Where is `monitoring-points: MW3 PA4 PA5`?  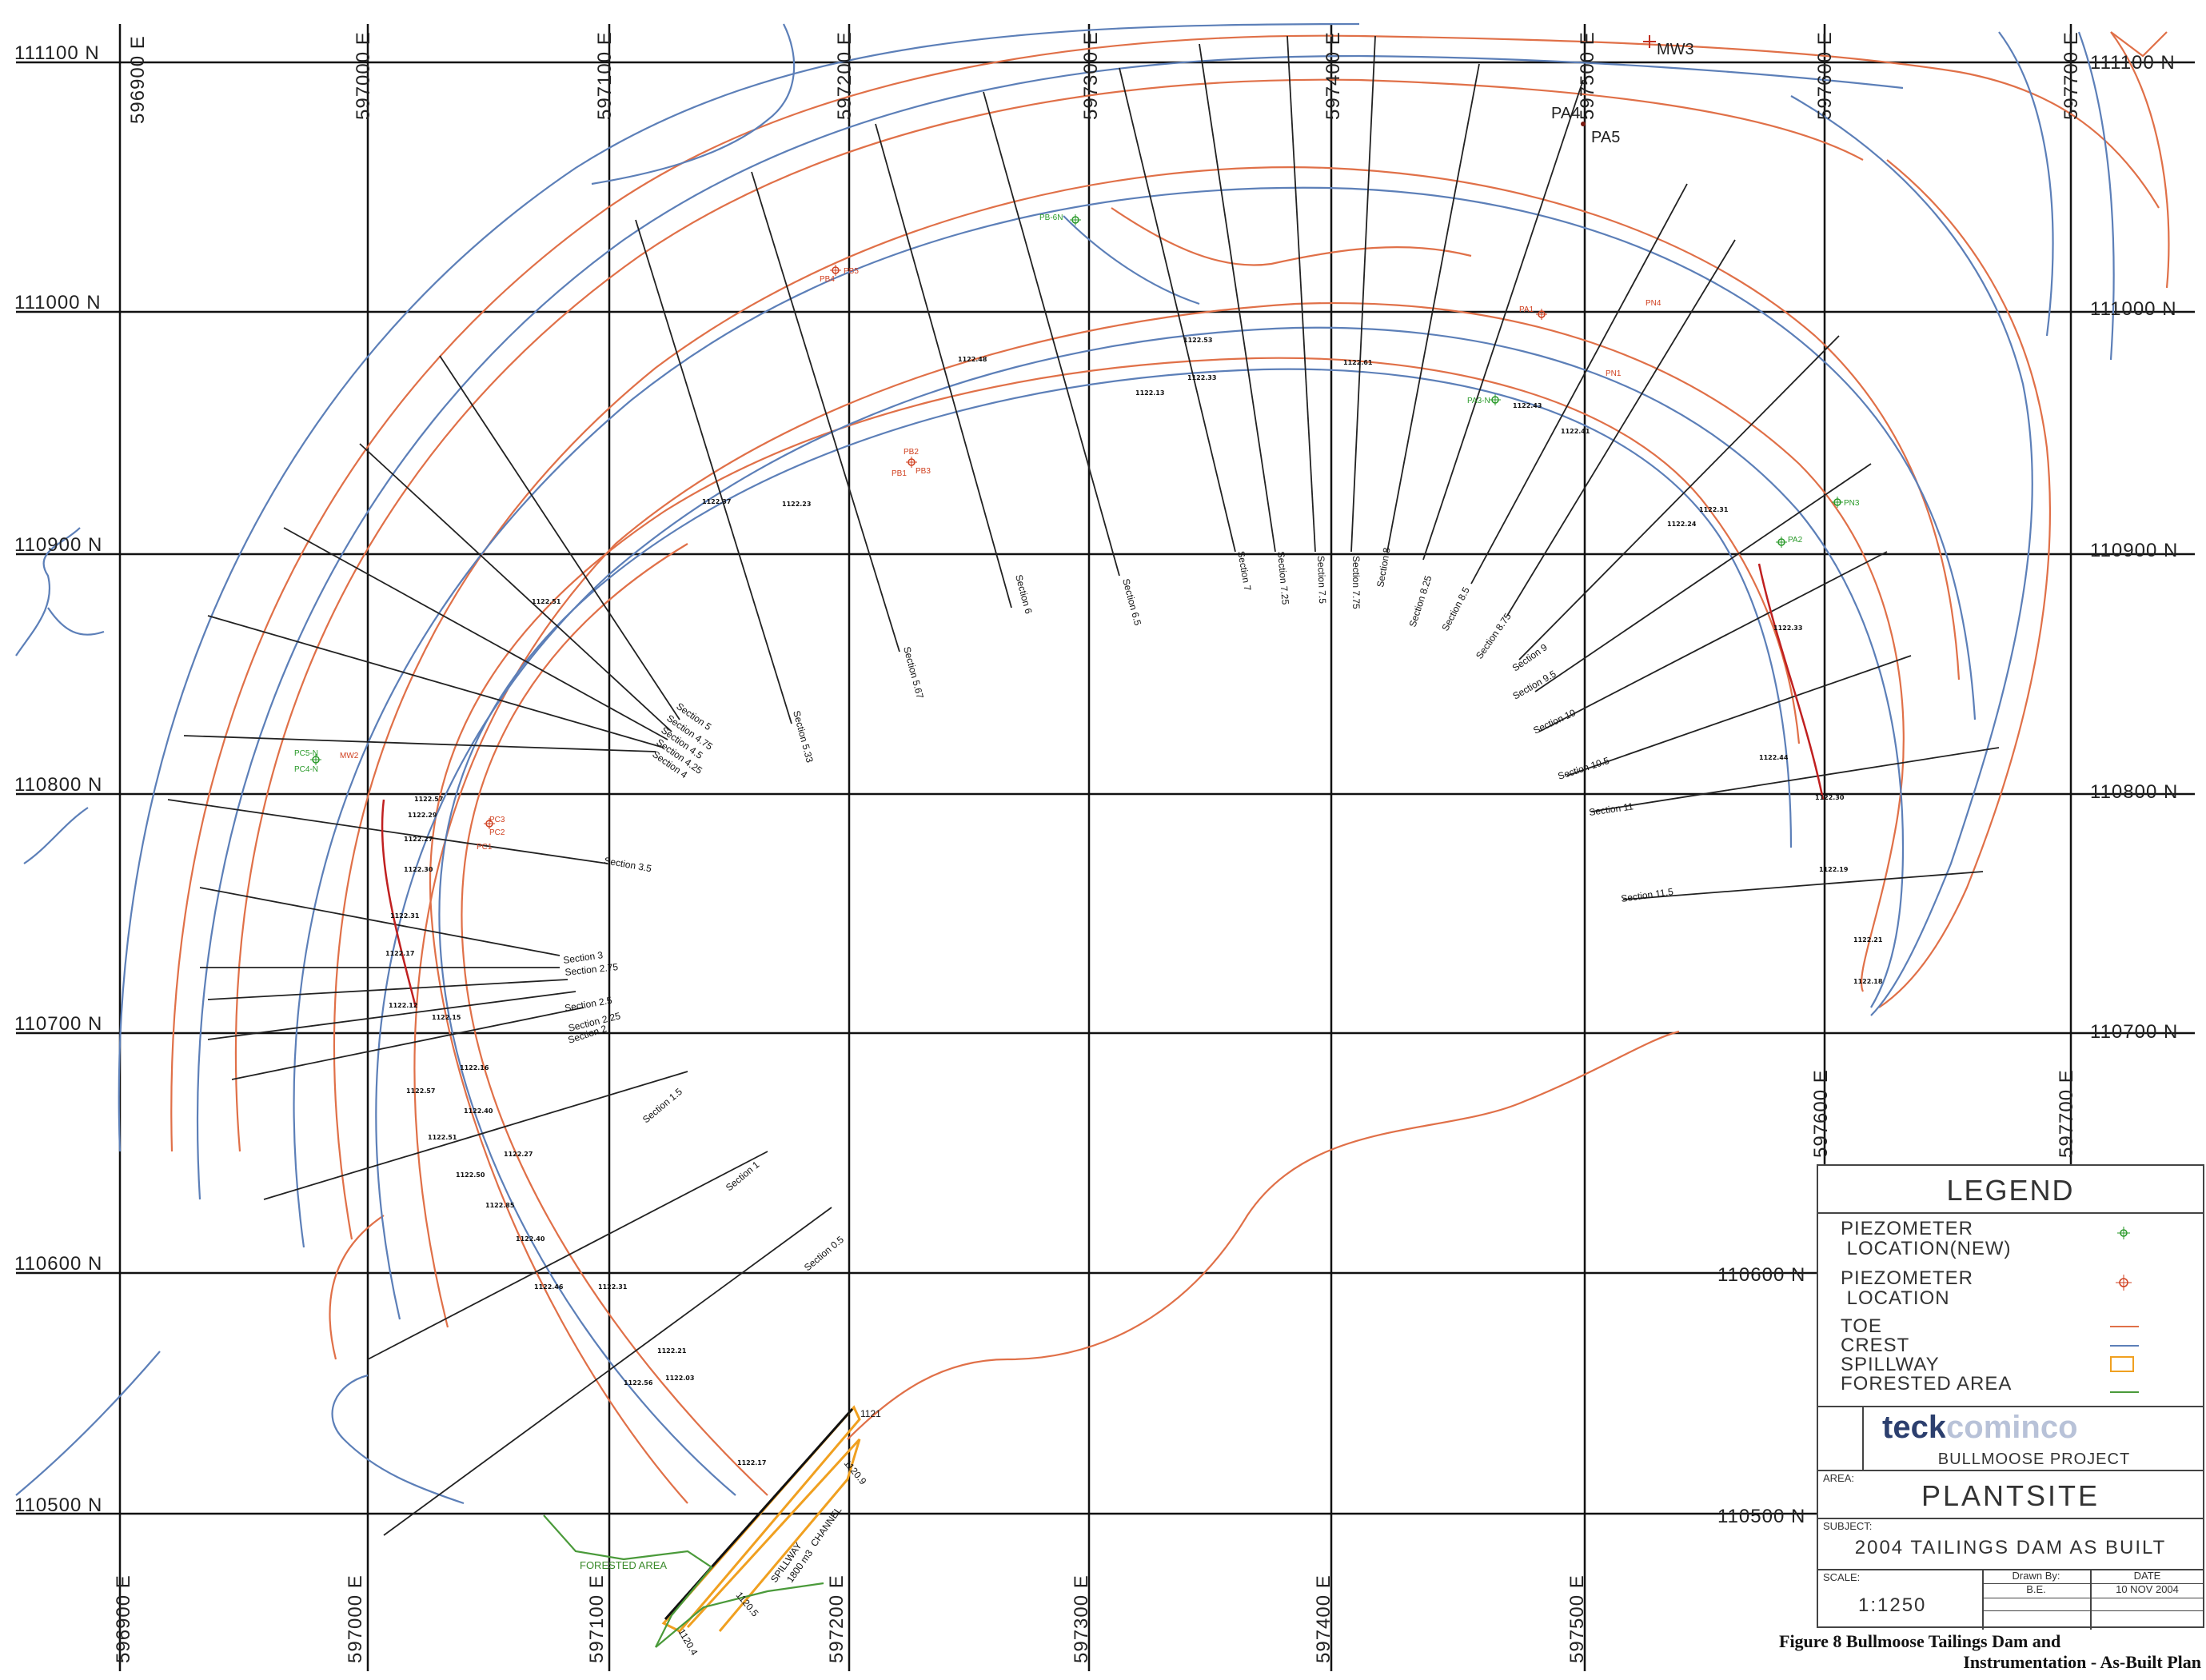
monitoring-points: MW3 PA4 PA5 is located at coordinates (1622, 90).